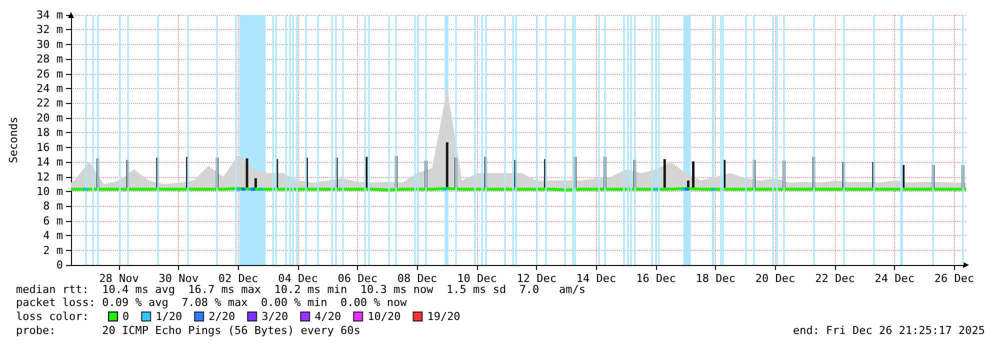  Describe the element at coordinates (188, 330) in the screenshot. I see `text: probe: 20 ICMP Echo Pings (56 Bytes) every 60s` at that location.